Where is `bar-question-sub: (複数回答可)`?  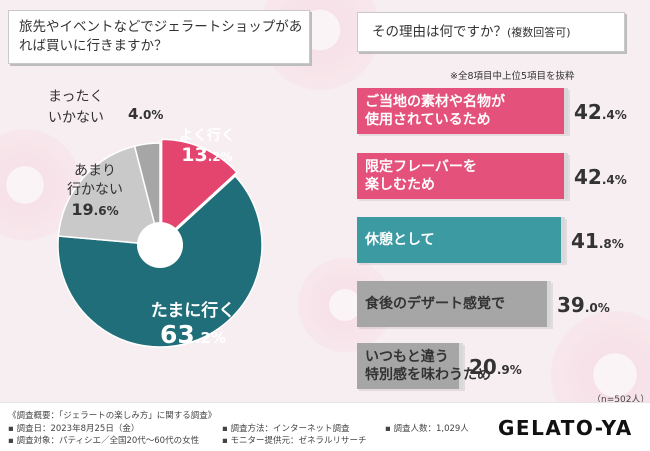 bar-question-sub: (複数回答可) is located at coordinates (539, 32).